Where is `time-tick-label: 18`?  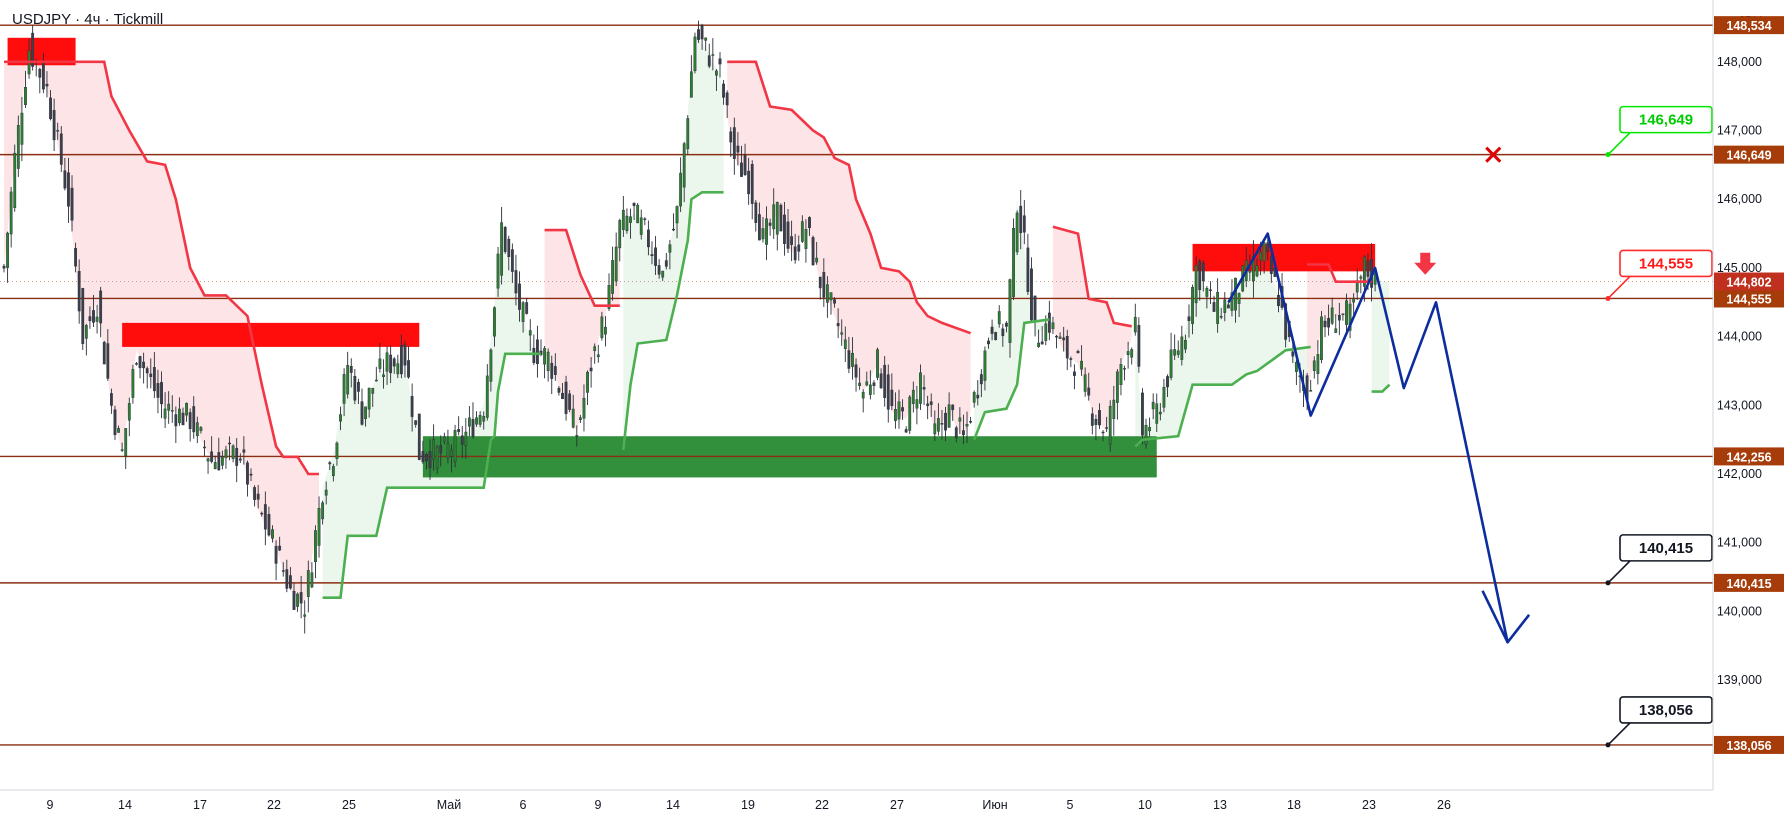
time-tick-label: 18 is located at coordinates (1294, 805).